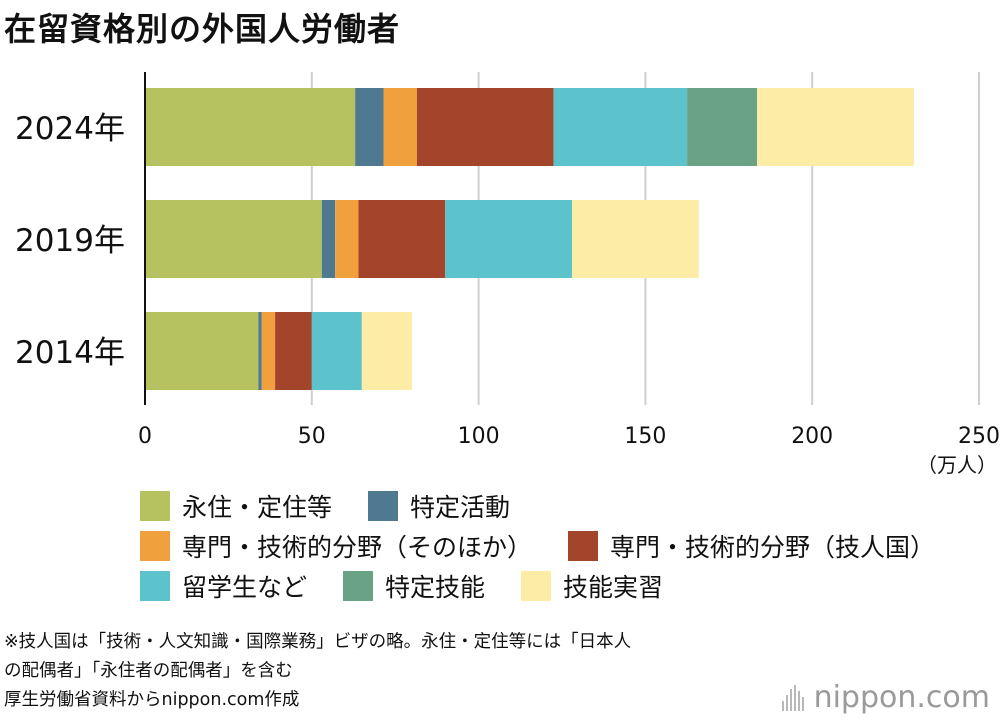 Image resolution: width=1000 pixels, height=722 pixels. I want to click on x-tick-label: 100, so click(479, 436).